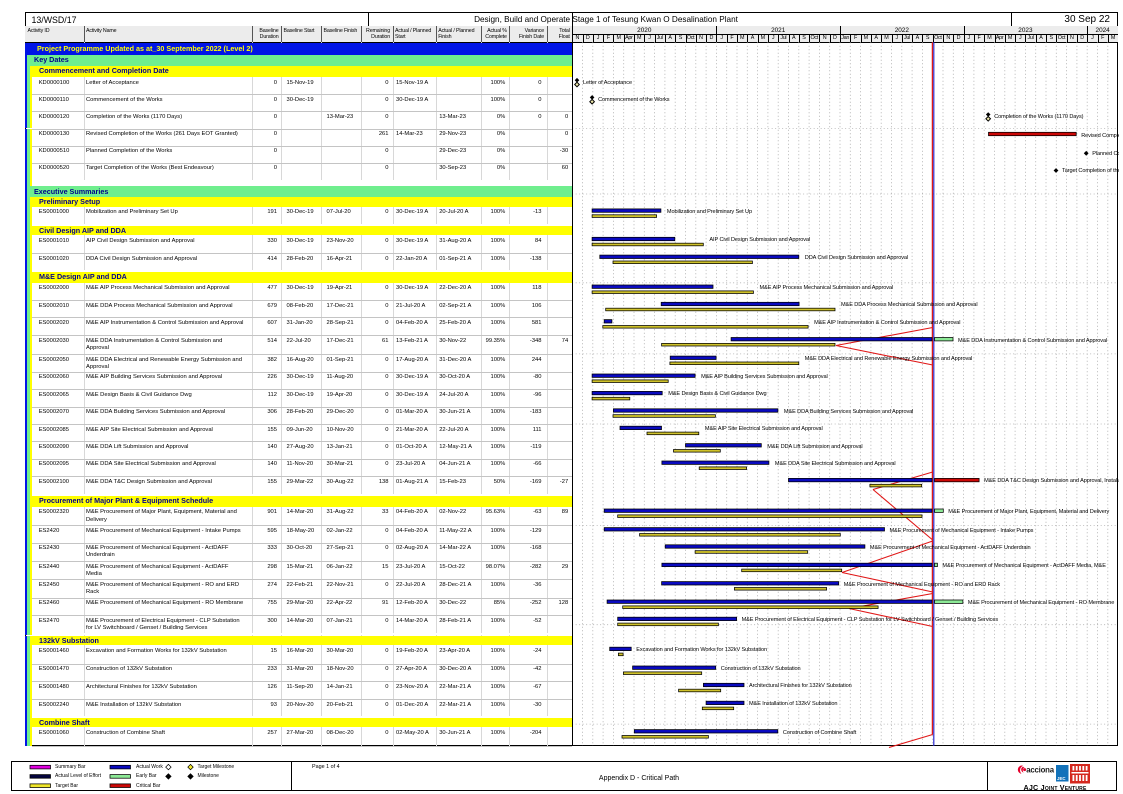 This screenshot has width=1123, height=794. What do you see at coordinates (1061, 778) in the screenshot?
I see `svg-text: JEC` at bounding box center [1061, 778].